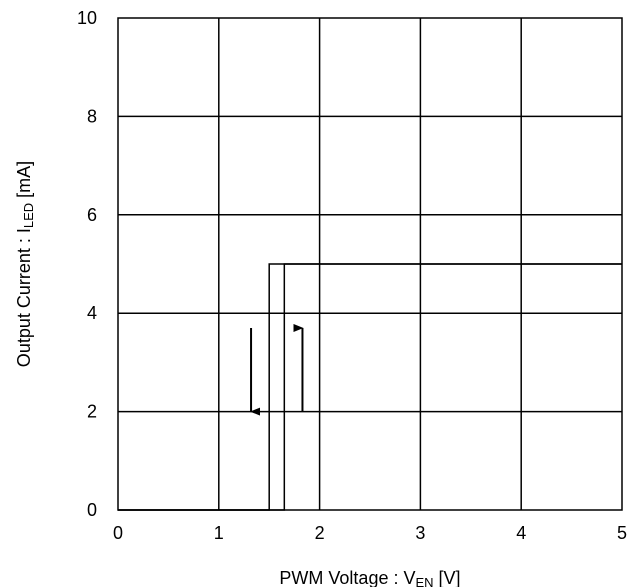  I want to click on annotations, so click(277, 369).